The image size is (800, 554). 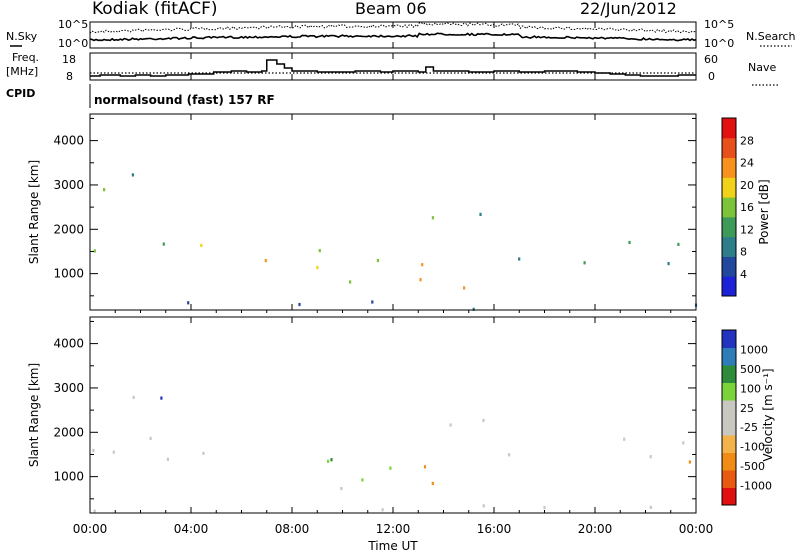 I want to click on noise-sky-label: N.Sky, so click(x=22, y=36).